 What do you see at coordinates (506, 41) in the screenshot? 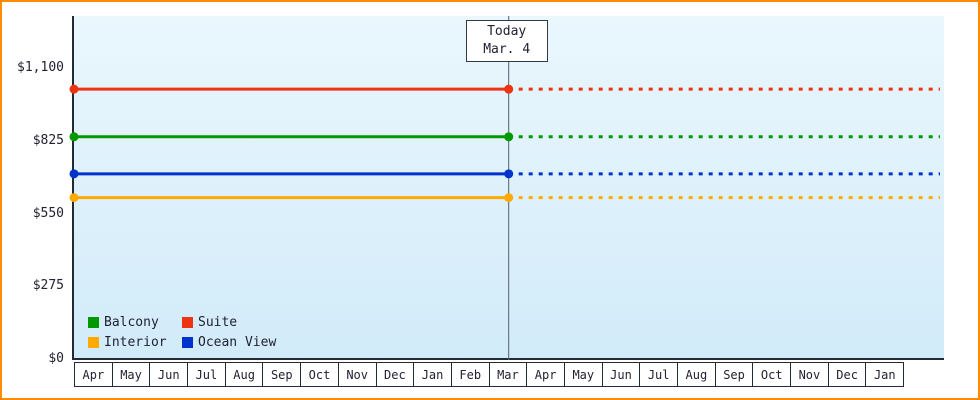
I see `today-marker-label: Today Mar. 4` at bounding box center [506, 41].